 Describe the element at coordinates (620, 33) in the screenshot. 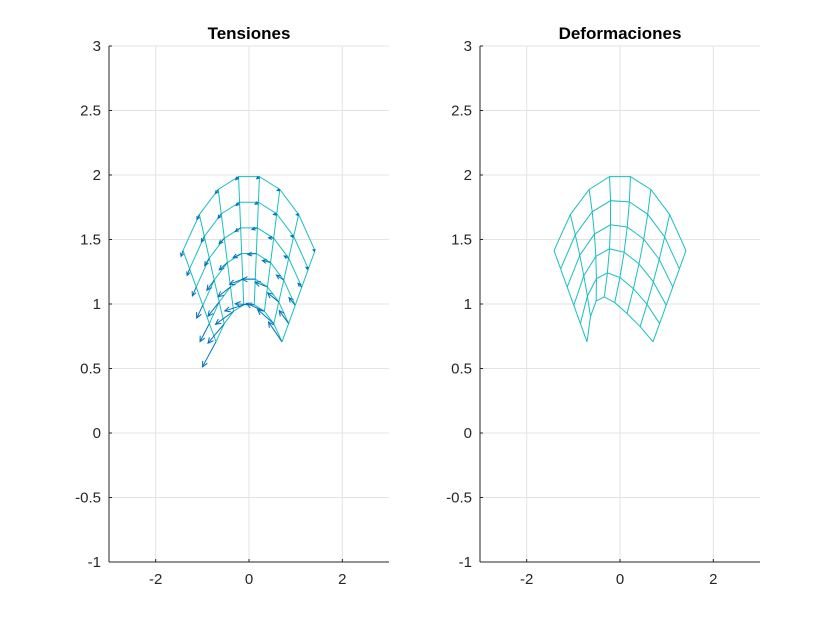

I see `subplot-title: Deformaciones` at that location.